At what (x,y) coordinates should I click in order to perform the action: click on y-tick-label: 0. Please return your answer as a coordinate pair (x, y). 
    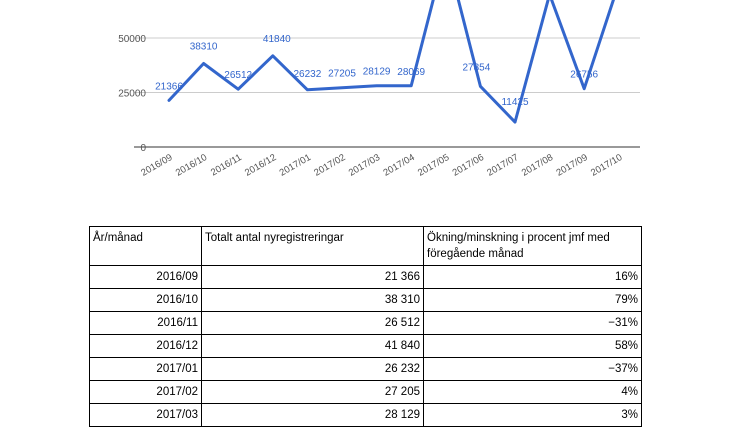
    Looking at the image, I should click on (143, 148).